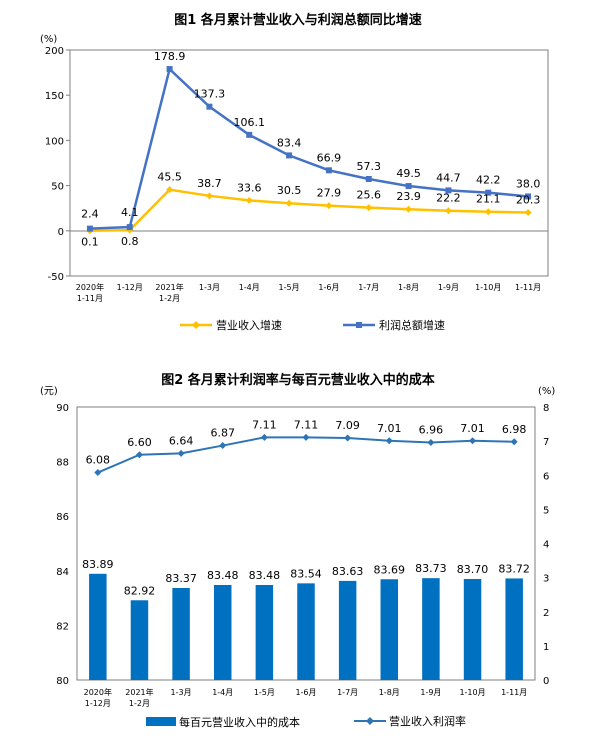 This screenshot has height=750, width=595. Describe the element at coordinates (306, 424) in the screenshot. I see `chart-2-data-label-line: 7.11` at that location.